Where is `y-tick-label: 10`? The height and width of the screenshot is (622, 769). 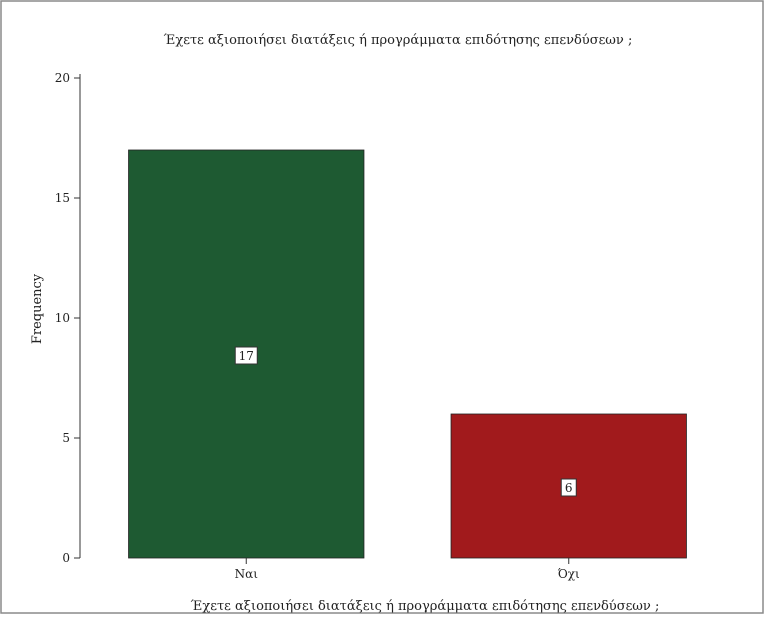
y-tick-label: 10 is located at coordinates (62, 318).